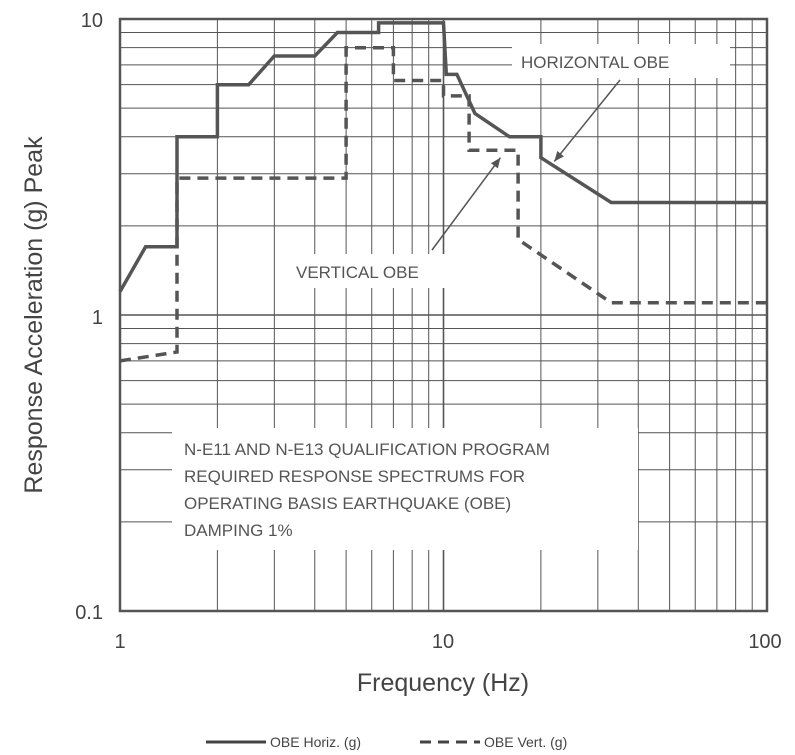  What do you see at coordinates (443, 642) in the screenshot?
I see `x-tick-label-10: 10` at bounding box center [443, 642].